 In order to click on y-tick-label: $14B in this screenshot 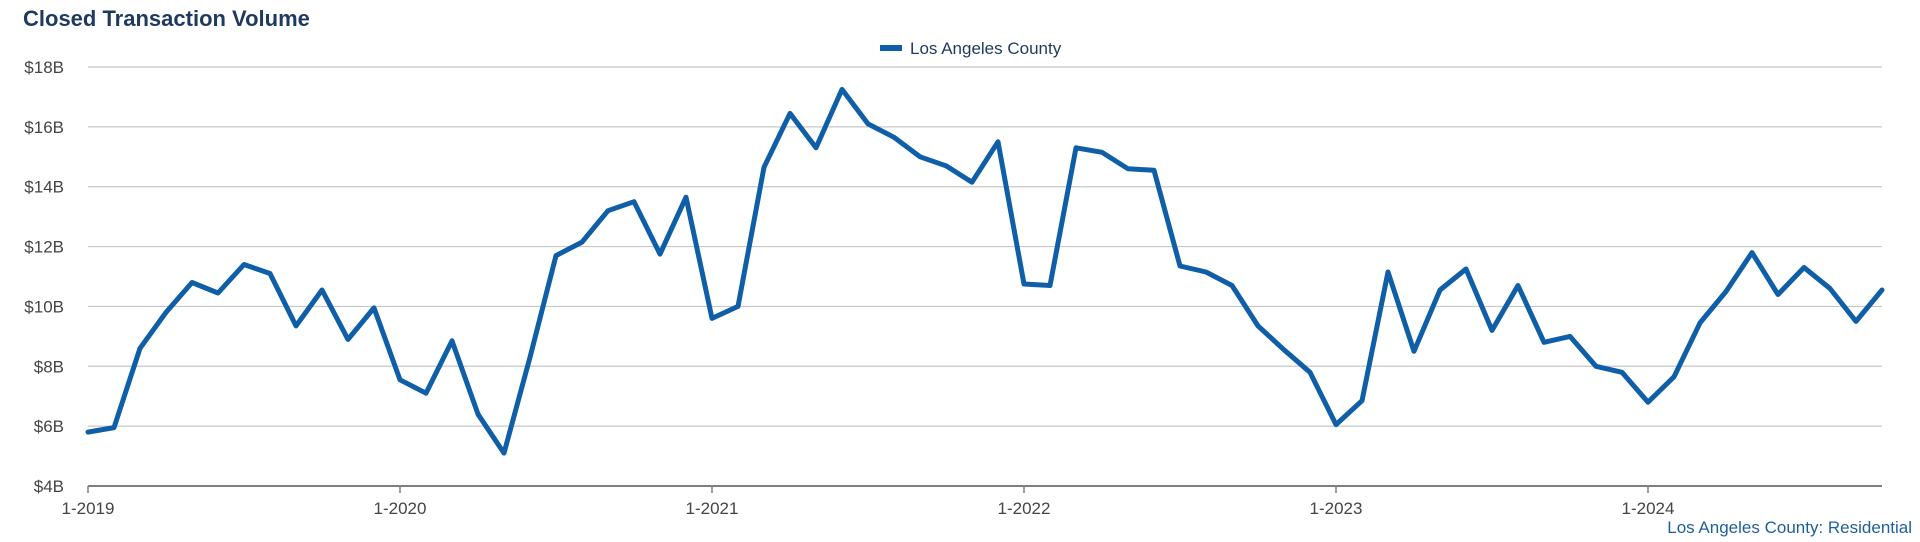, I will do `click(44, 187)`.